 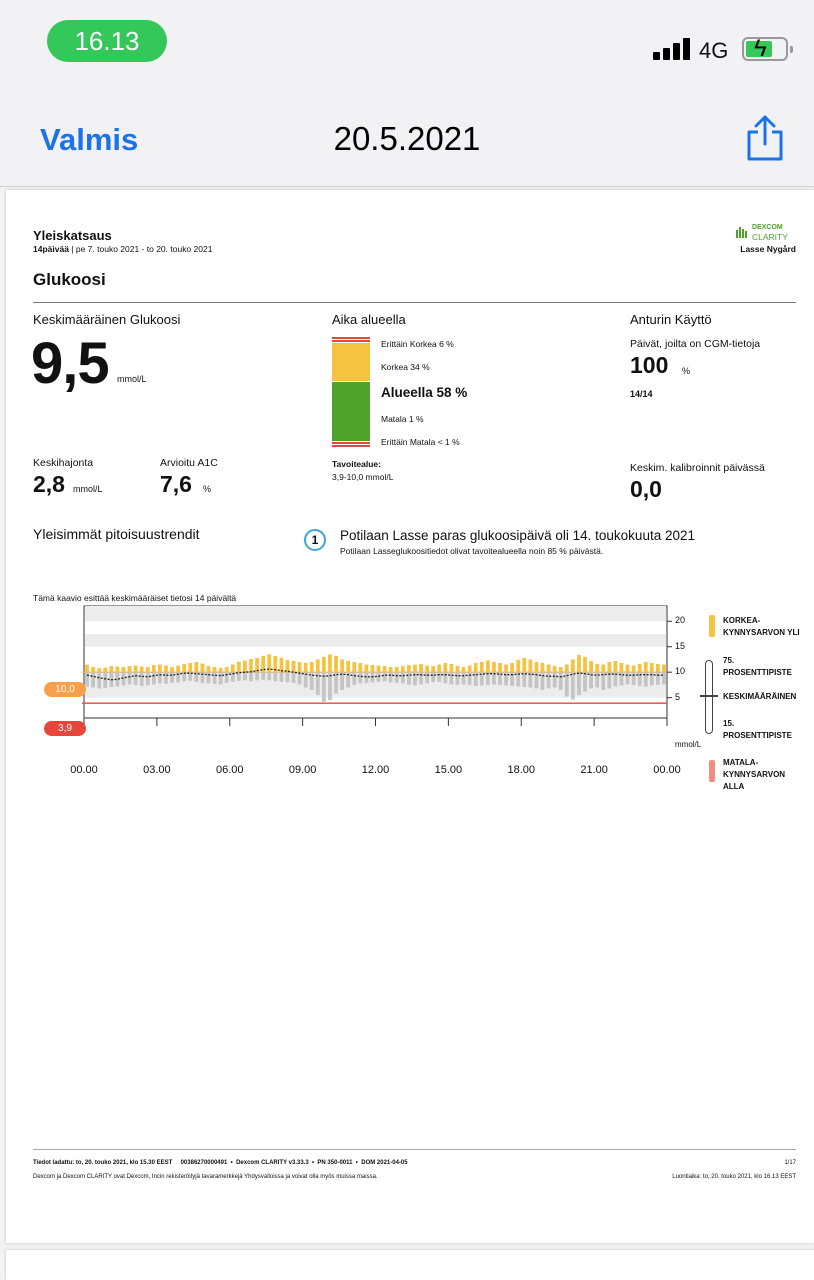 What do you see at coordinates (375, 674) in the screenshot?
I see `mean-line` at bounding box center [375, 674].